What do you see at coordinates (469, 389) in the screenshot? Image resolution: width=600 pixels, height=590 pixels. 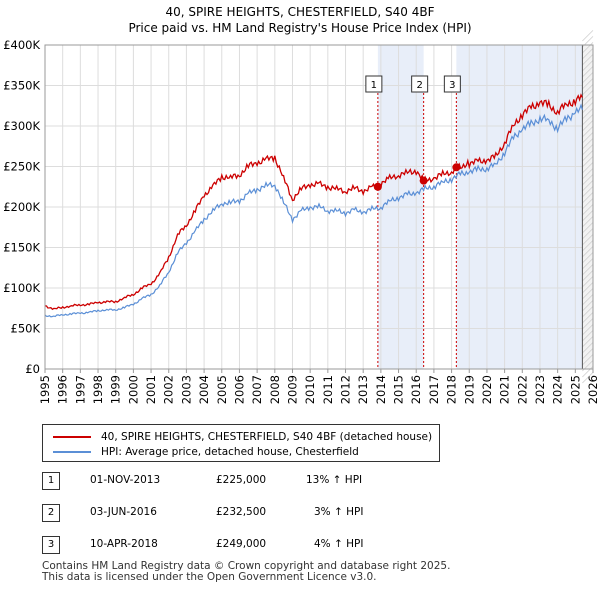 I see `x-tick-label: 2019` at bounding box center [469, 389].